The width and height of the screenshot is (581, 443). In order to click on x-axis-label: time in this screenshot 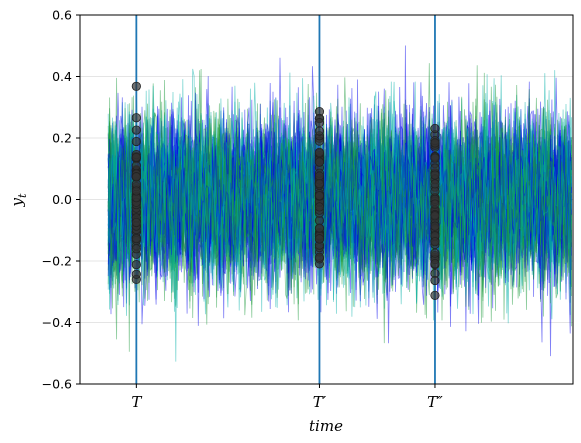, I will do `click(326, 426)`.